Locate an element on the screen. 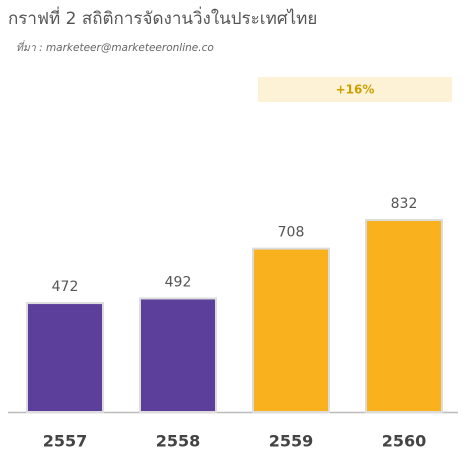 The height and width of the screenshot is (467, 469). x-tick-label: 2558 is located at coordinates (178, 441).